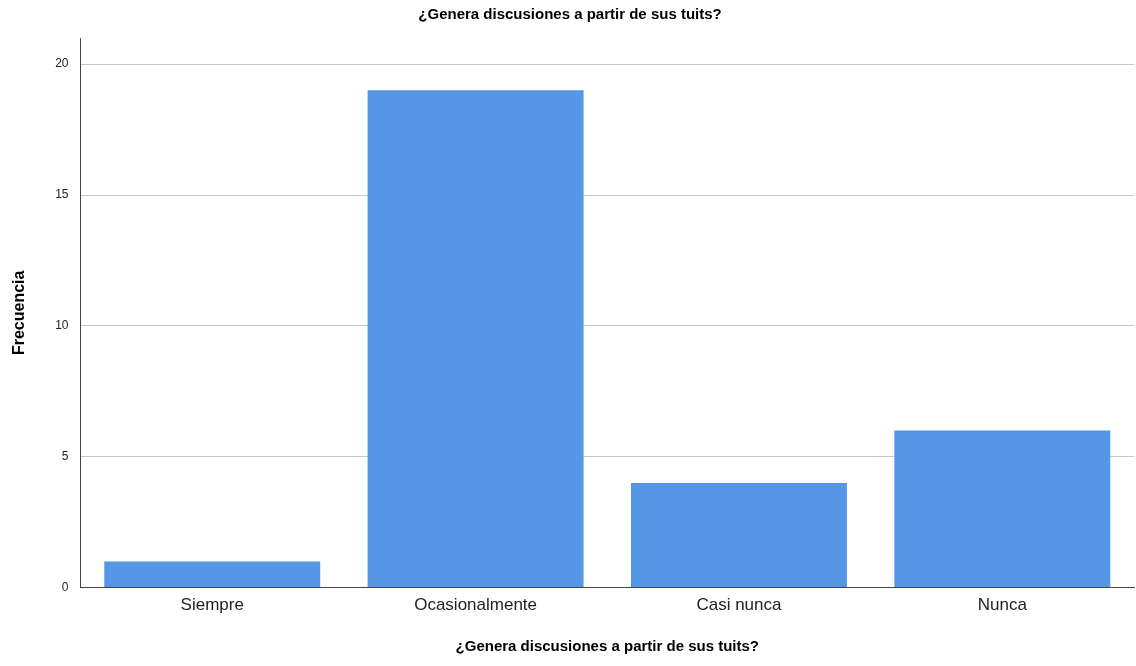  Describe the element at coordinates (62, 194) in the screenshot. I see `y-tick-label: 15` at that location.